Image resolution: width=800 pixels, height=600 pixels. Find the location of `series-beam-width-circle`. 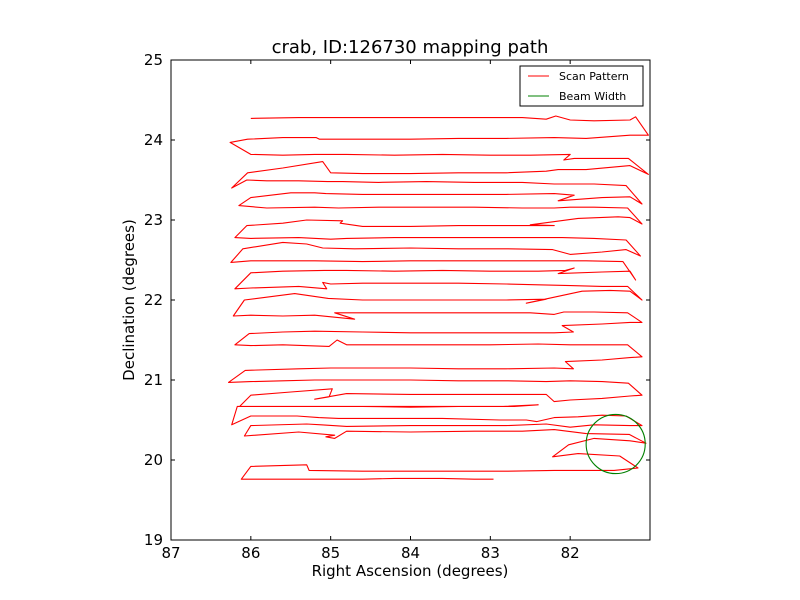

series-beam-width-circle is located at coordinates (615, 444).